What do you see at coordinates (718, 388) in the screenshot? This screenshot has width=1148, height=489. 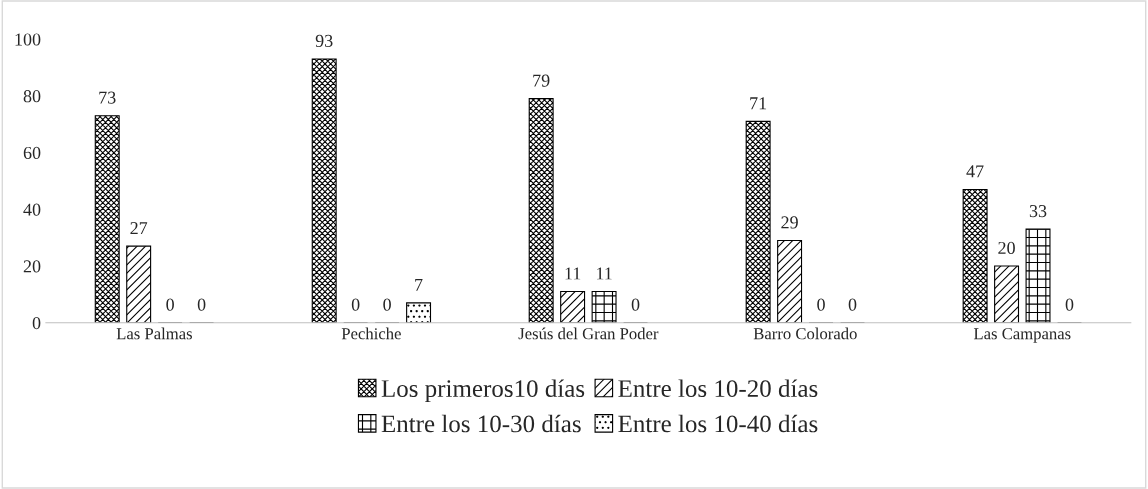 I see `legend-label: Entre los 10-20 días` at bounding box center [718, 388].